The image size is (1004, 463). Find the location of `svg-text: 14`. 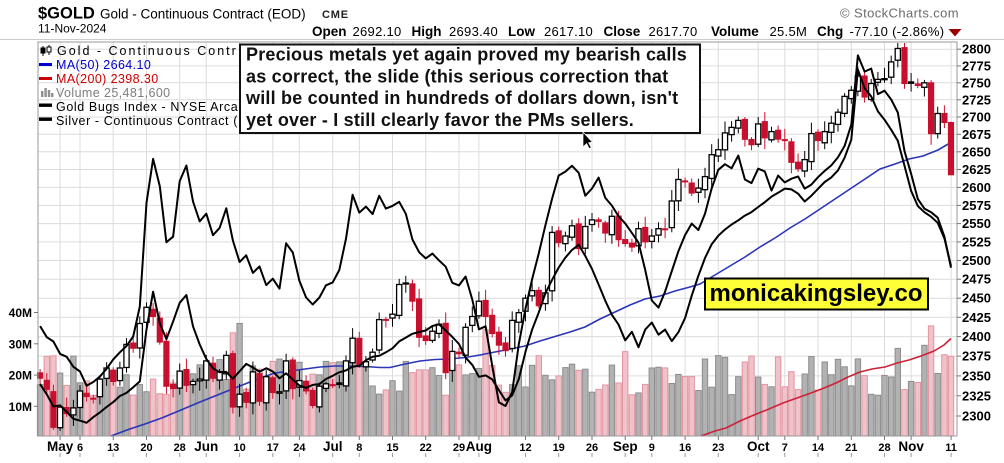

svg-text: 14 is located at coordinates (818, 448).